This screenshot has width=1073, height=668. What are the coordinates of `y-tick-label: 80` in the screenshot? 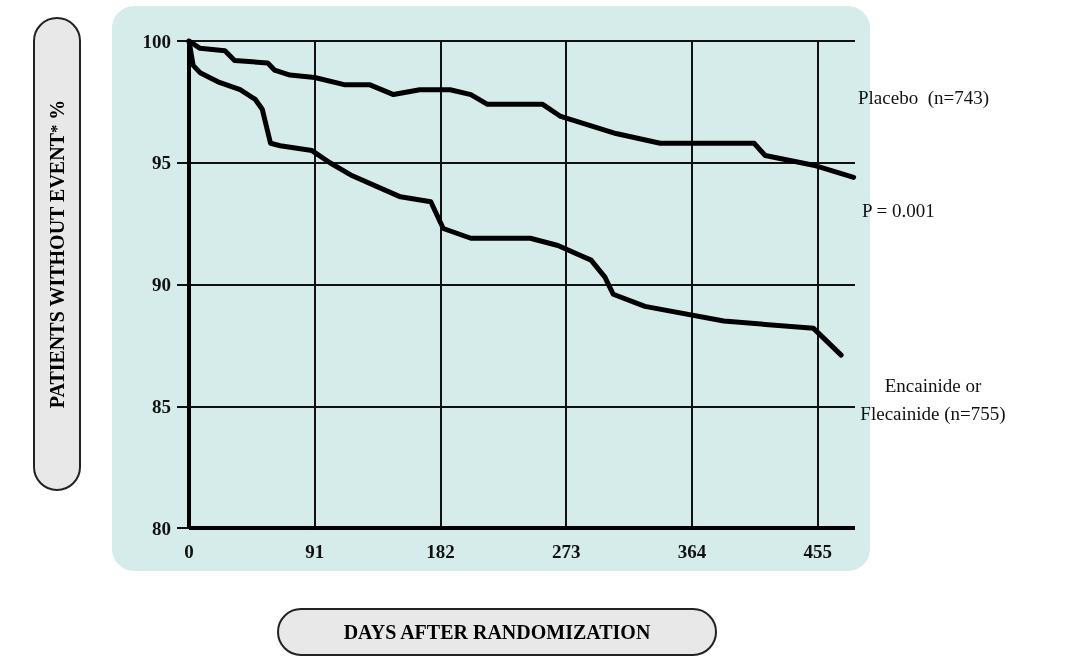 It's located at (161, 528).